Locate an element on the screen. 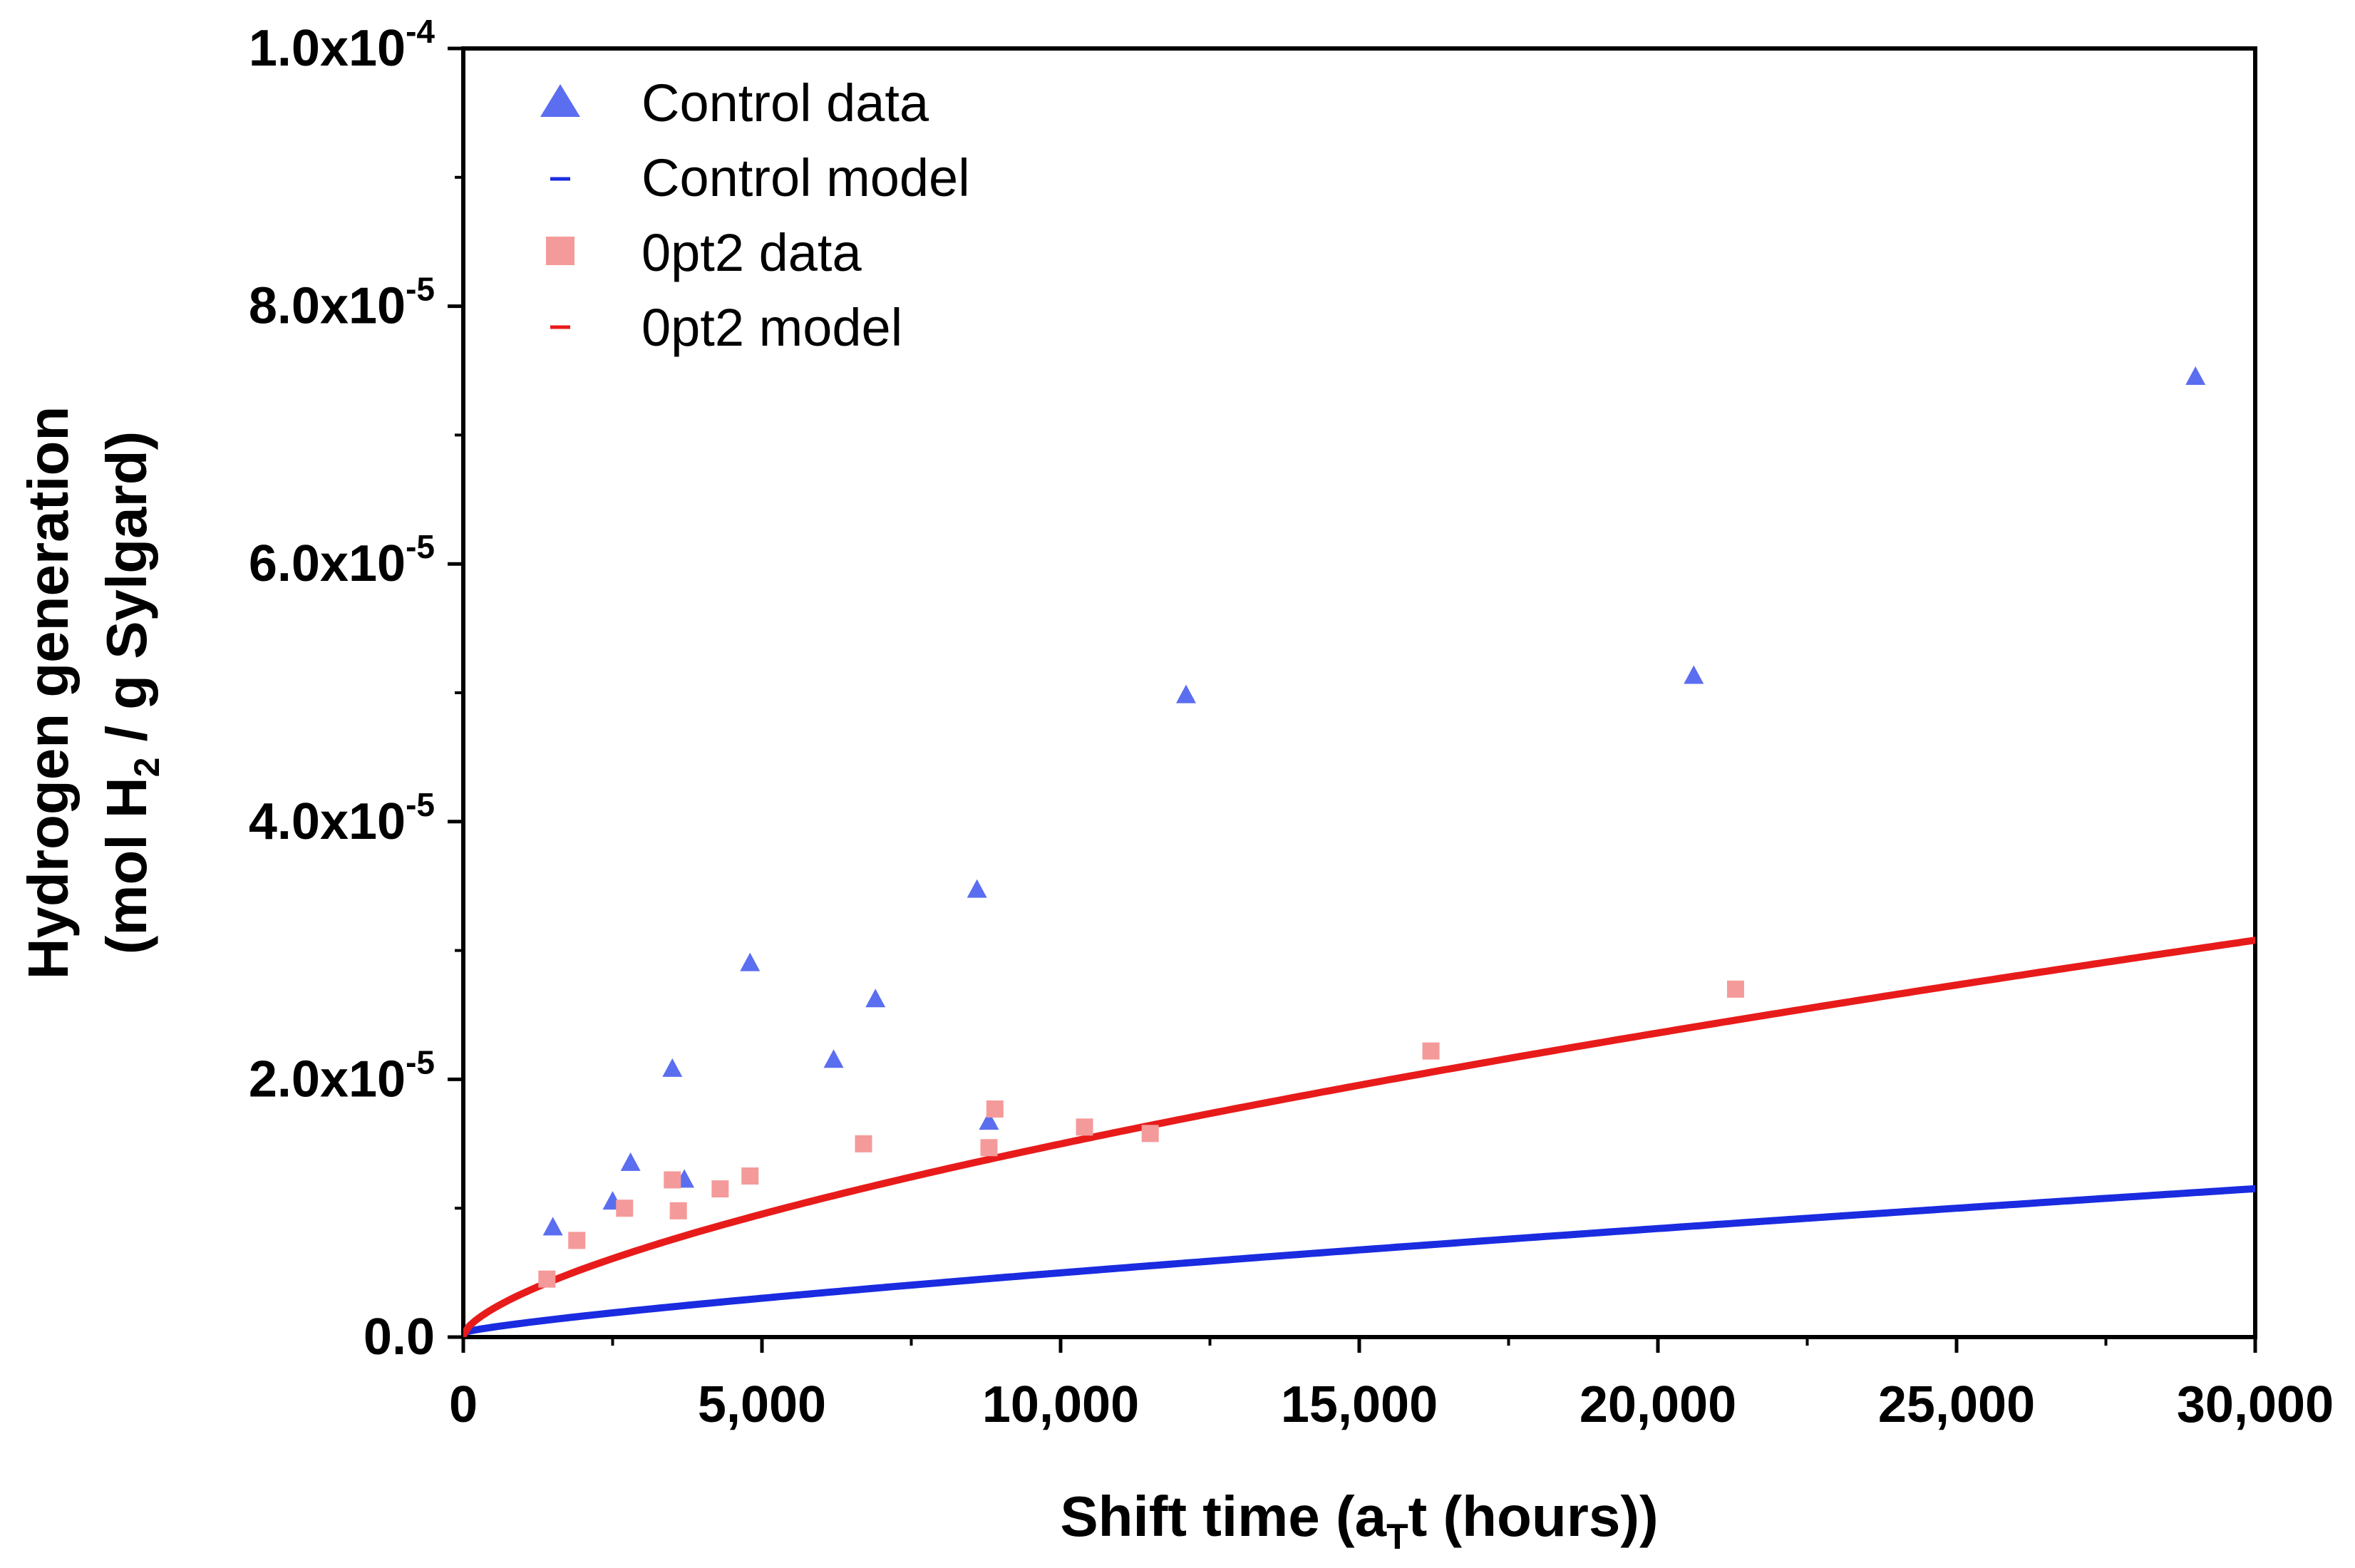 The width and height of the screenshot is (2355, 1568). x-tick-label: 20,000 is located at coordinates (1658, 1405).